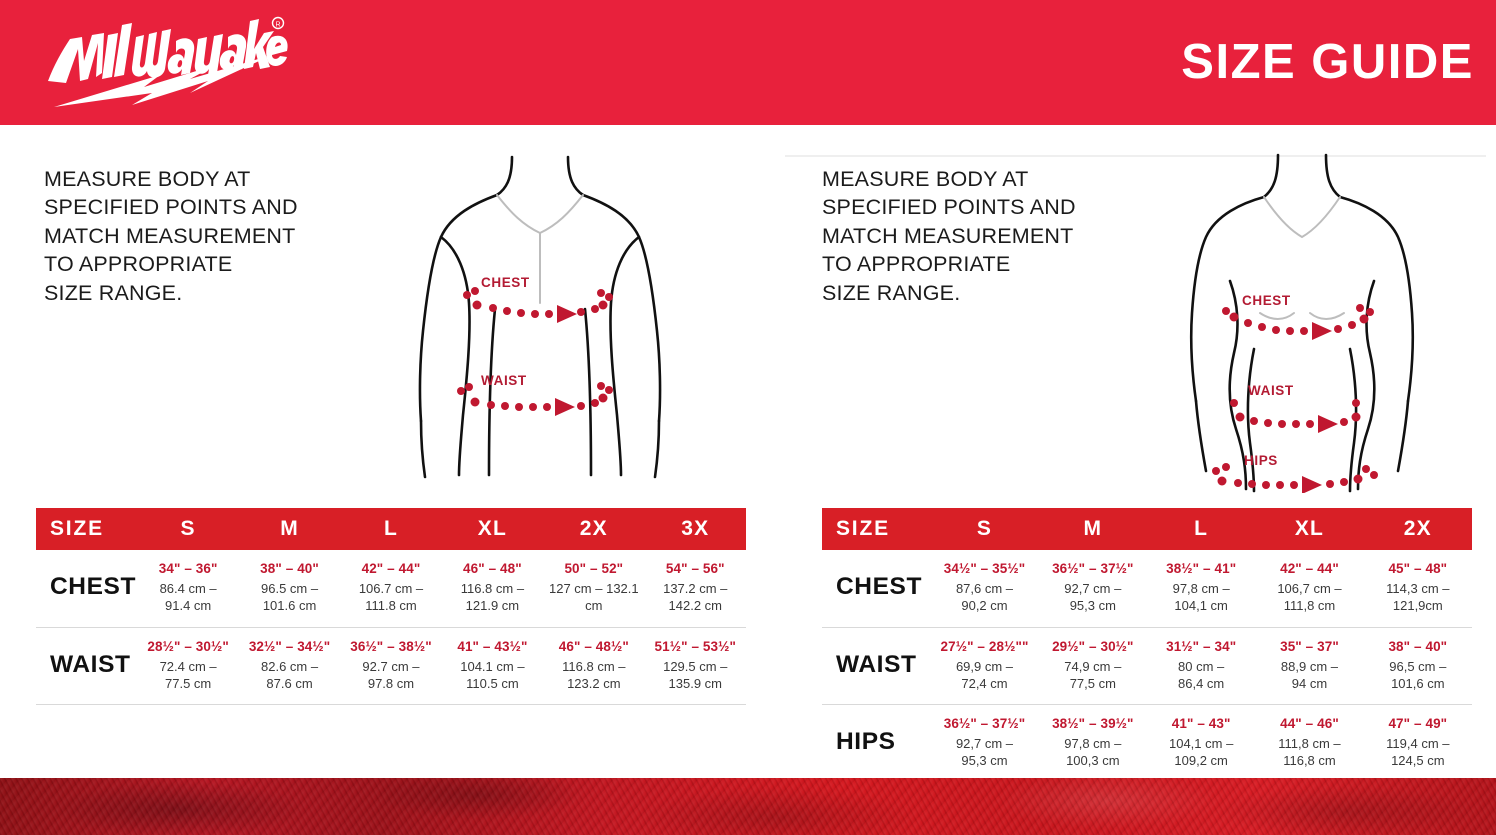 The height and width of the screenshot is (835, 1496). I want to click on footer-noise-overlay, so click(748, 806).